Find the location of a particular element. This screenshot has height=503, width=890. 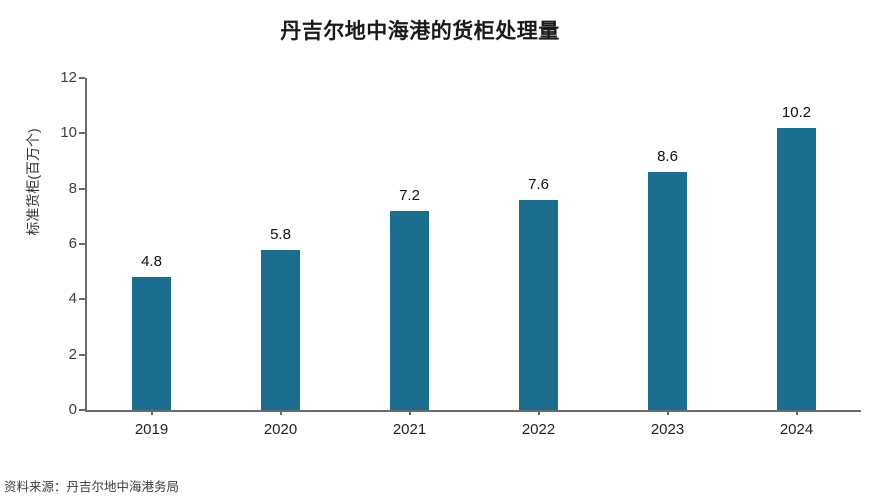

bar-value-label: 5.8 is located at coordinates (280, 234).